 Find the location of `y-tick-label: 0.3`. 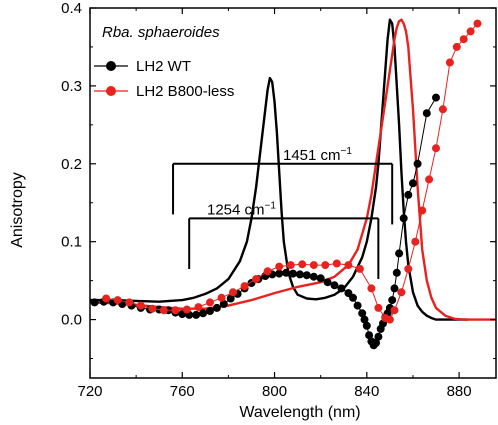

y-tick-label: 0.3 is located at coordinates (71, 86).